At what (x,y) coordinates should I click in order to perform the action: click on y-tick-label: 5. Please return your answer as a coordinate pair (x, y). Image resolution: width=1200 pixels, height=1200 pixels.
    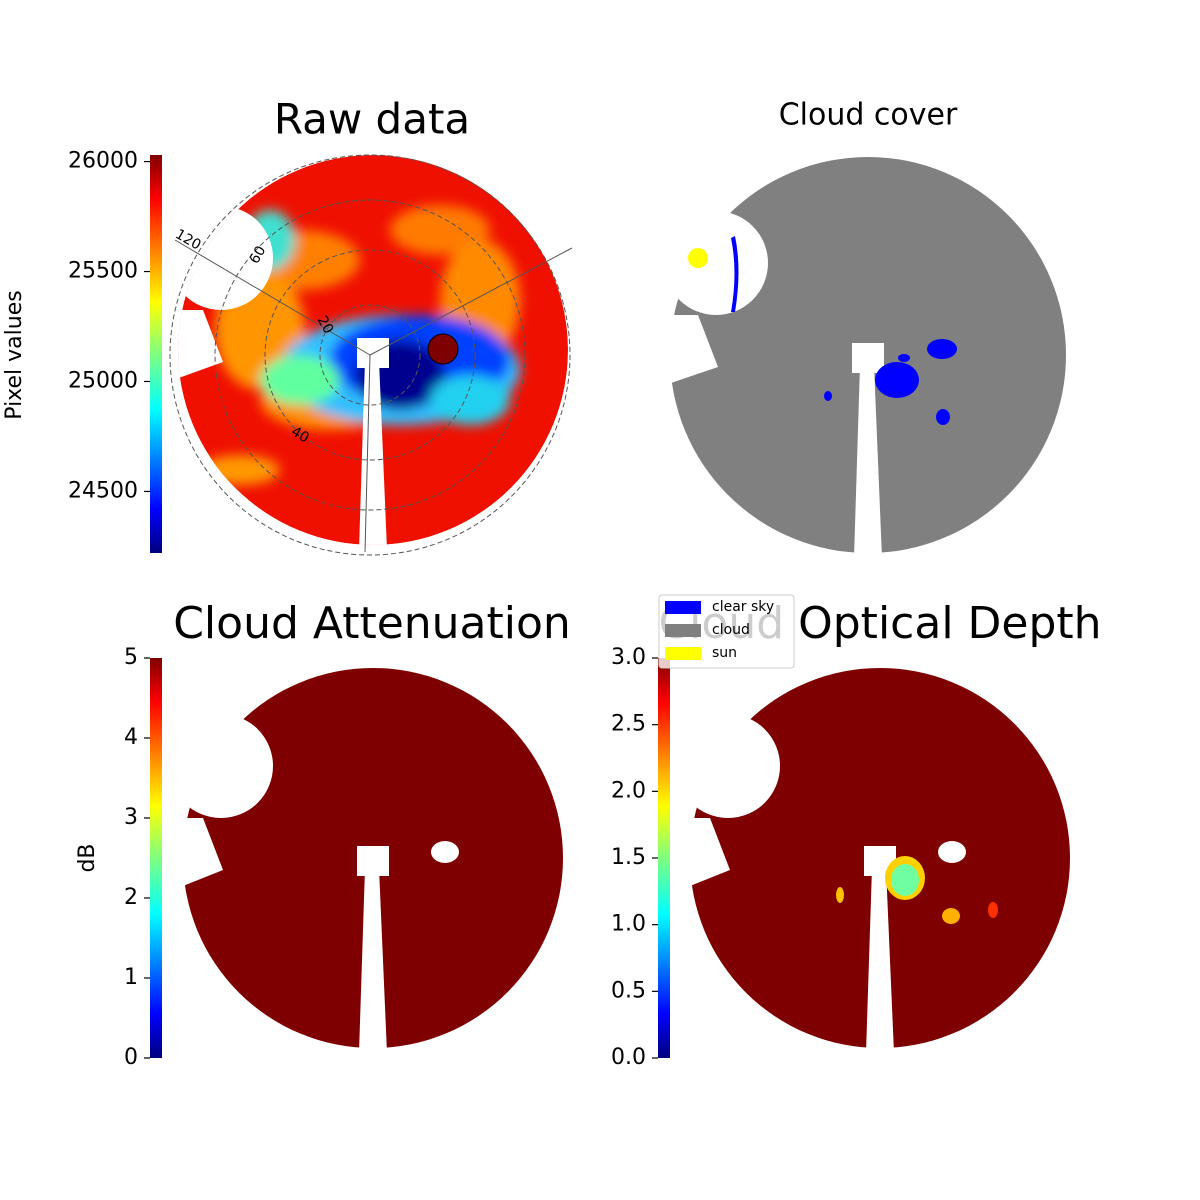
    Looking at the image, I should click on (131, 657).